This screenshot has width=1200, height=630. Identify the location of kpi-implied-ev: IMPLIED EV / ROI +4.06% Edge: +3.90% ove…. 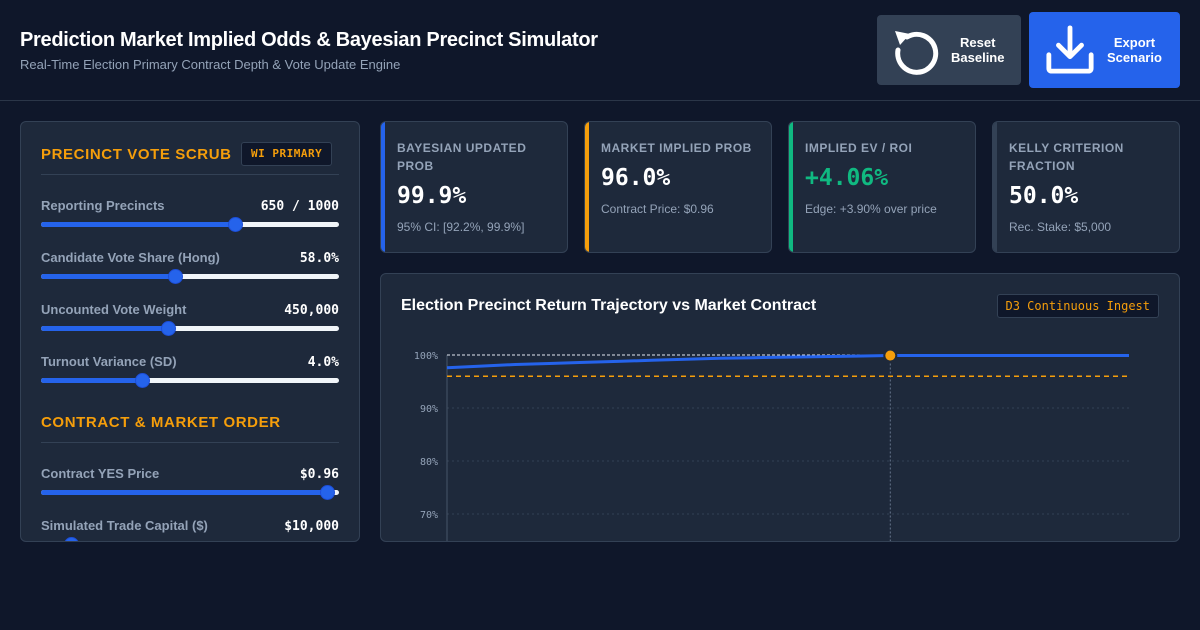
(882, 187).